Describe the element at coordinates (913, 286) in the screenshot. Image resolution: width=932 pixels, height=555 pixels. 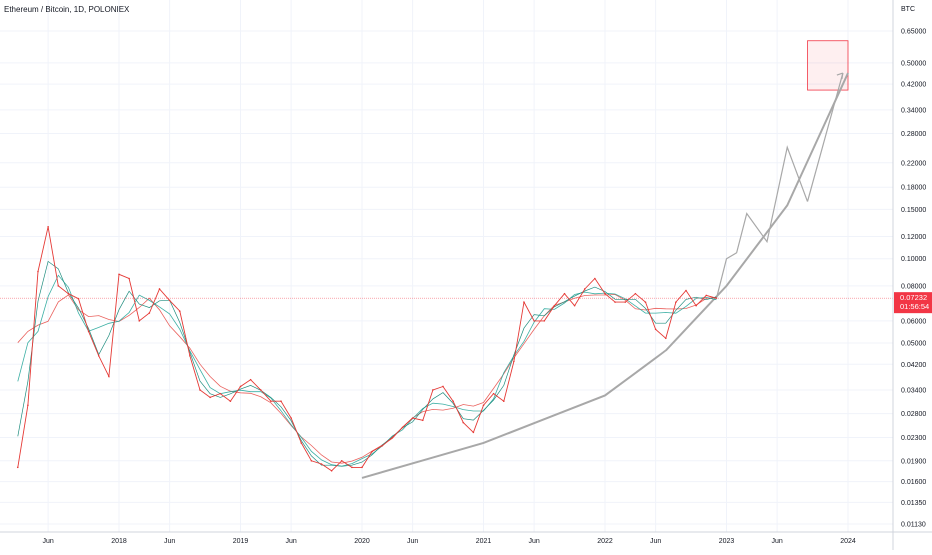
I see `price-tick-label: 0.08000` at that location.